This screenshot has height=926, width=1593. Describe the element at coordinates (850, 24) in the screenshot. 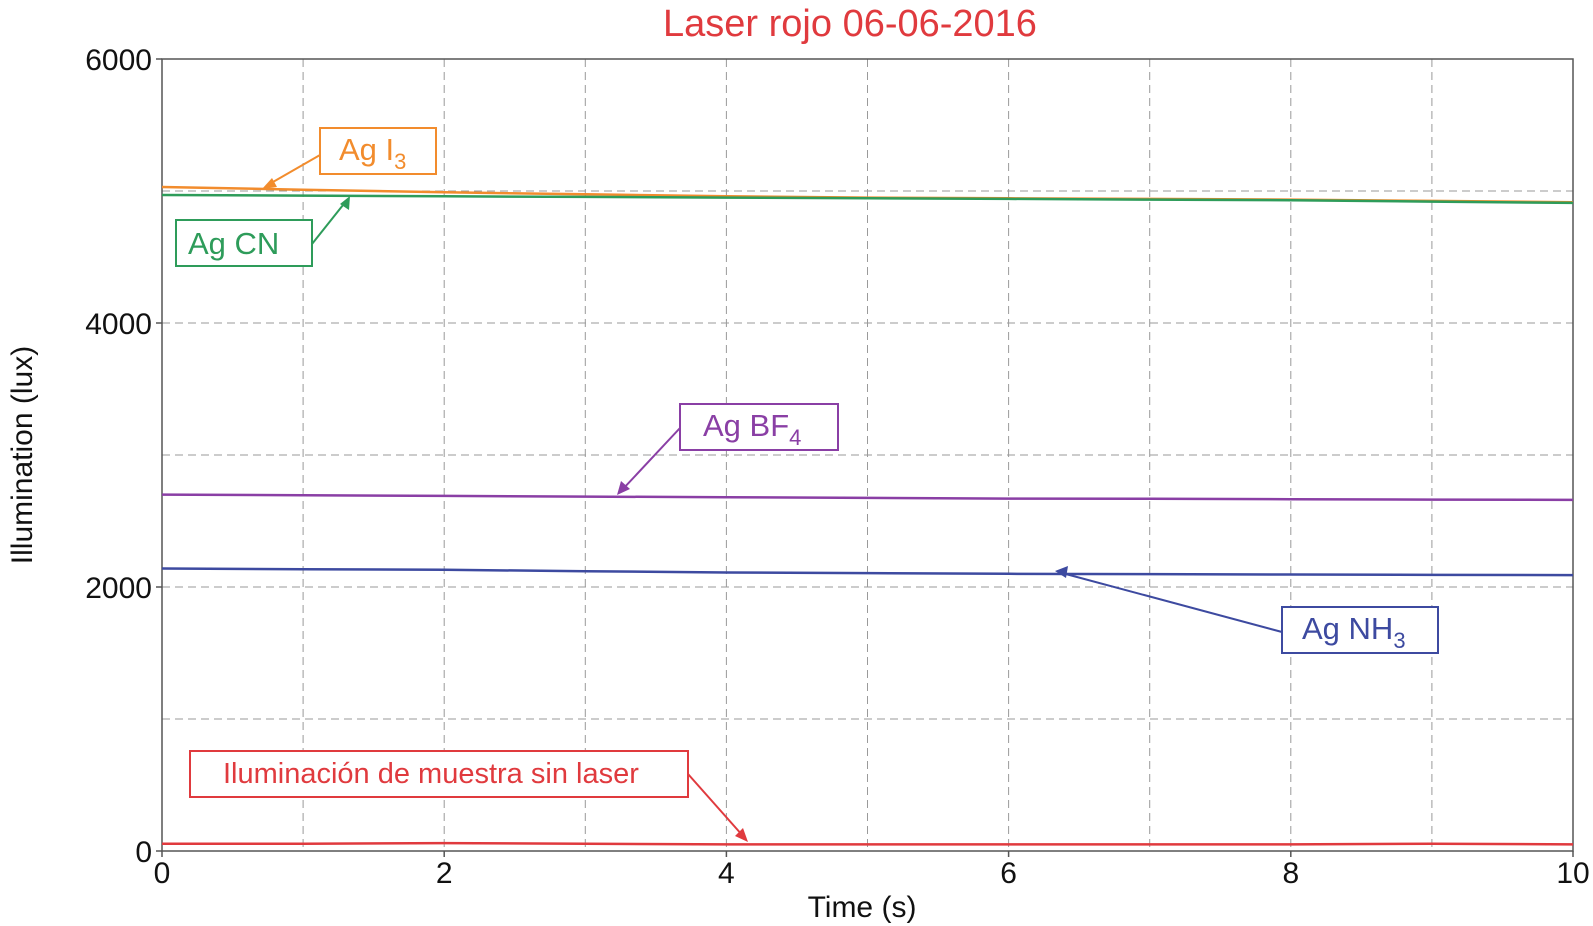

I see `chart-title: Laser rojo 06-06-2016` at that location.